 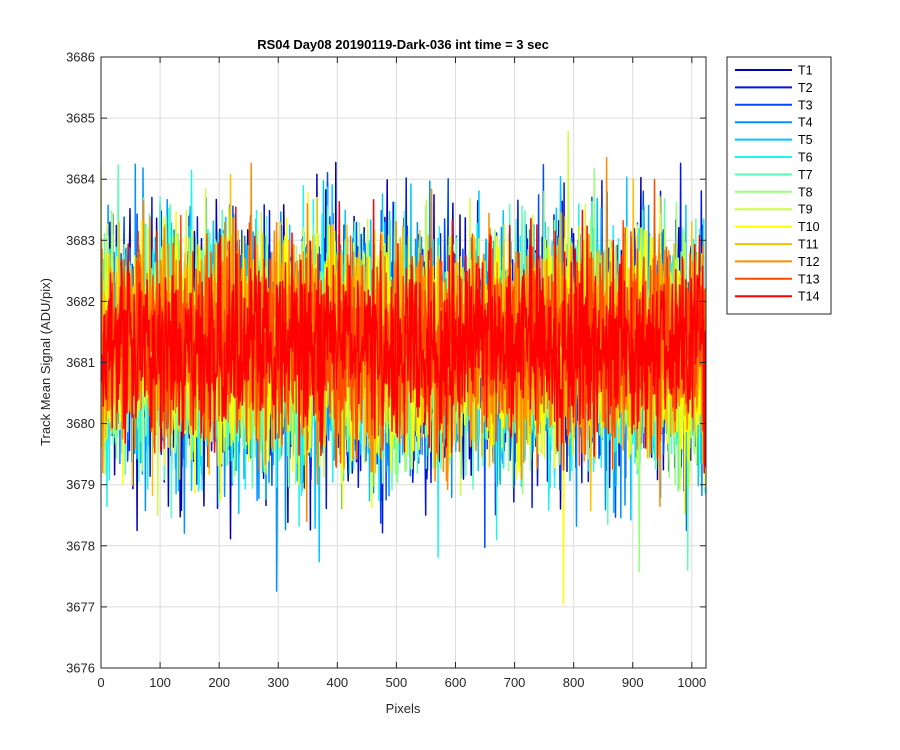 What do you see at coordinates (805, 158) in the screenshot?
I see `legend-label-t6: T6` at bounding box center [805, 158].